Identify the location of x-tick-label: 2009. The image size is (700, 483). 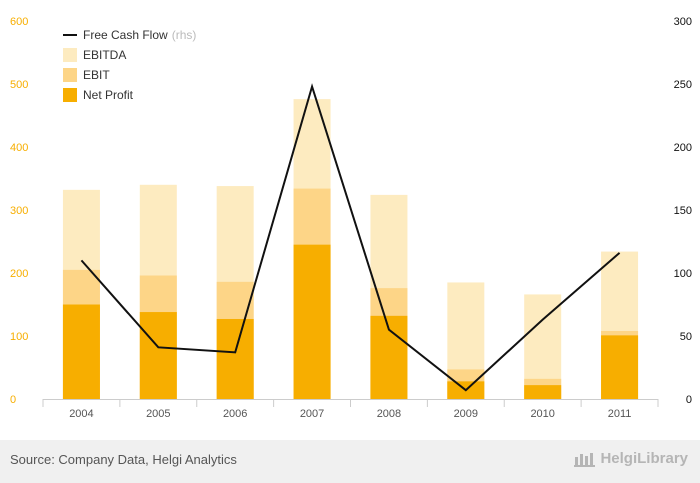
(466, 414).